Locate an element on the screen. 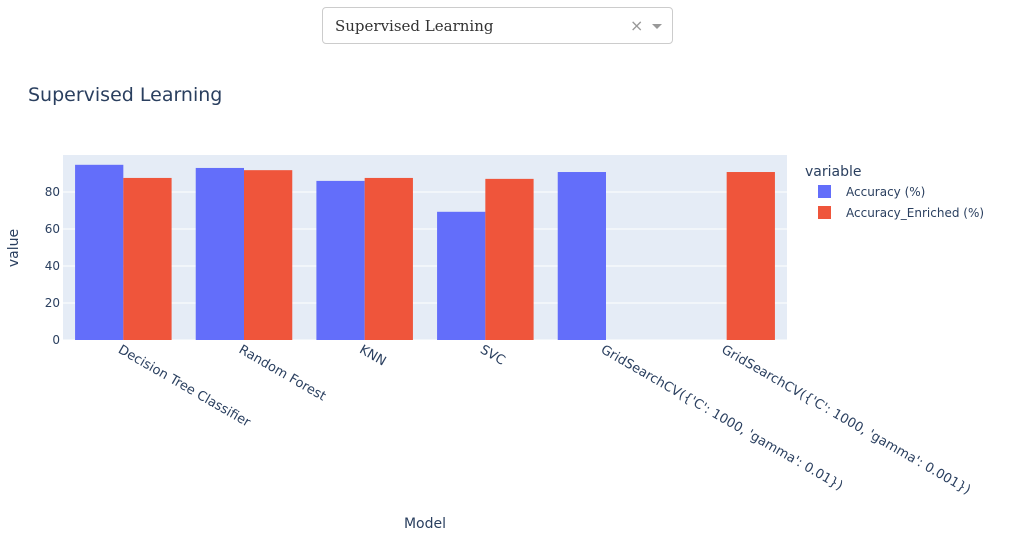 The height and width of the screenshot is (554, 1015). legend-label: Accuracy_Enriched (%) is located at coordinates (915, 213).